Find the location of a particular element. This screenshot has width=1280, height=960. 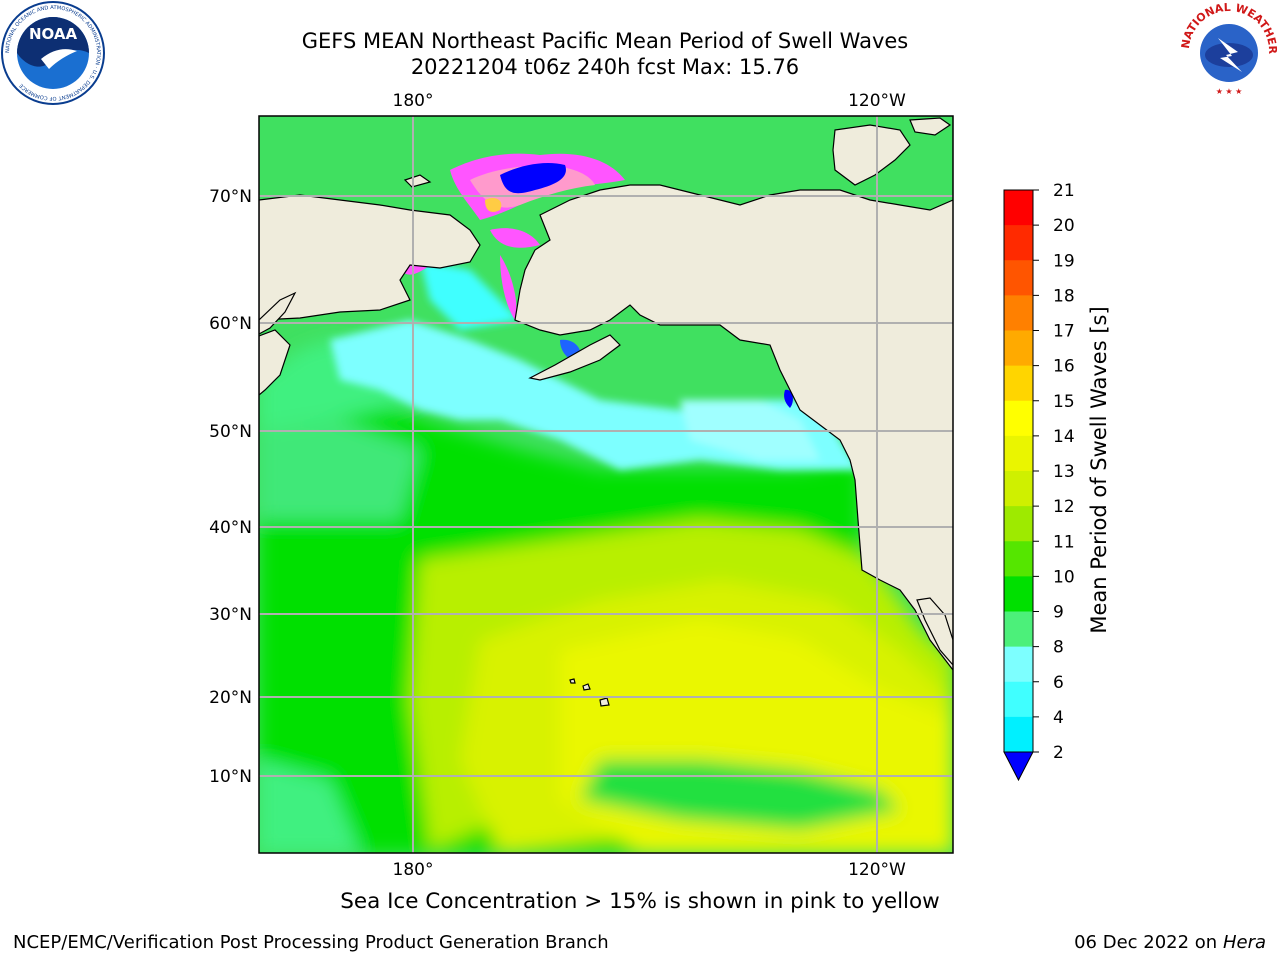

lat-label-30n: 30°N is located at coordinates (230, 615).